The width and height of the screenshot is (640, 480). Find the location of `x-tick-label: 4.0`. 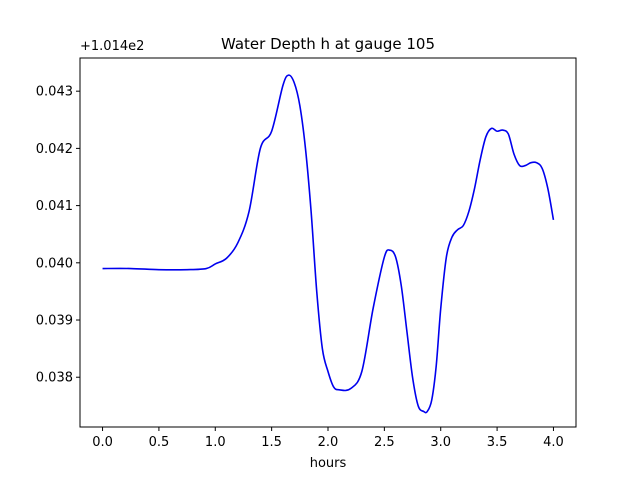

x-tick-label: 4.0 is located at coordinates (553, 442).